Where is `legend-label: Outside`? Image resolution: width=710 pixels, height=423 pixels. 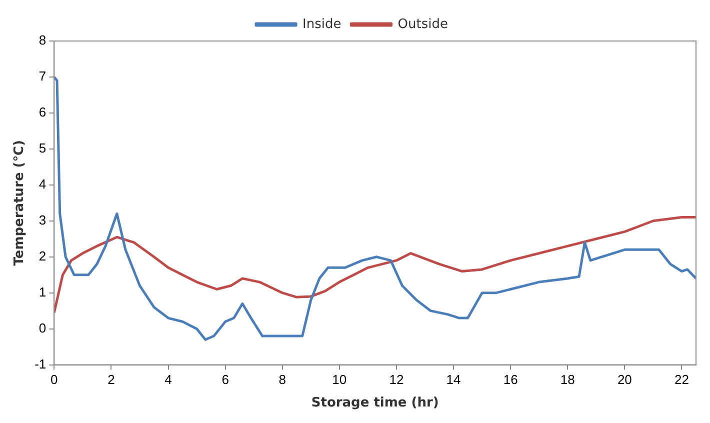
legend-label: Outside is located at coordinates (423, 24).